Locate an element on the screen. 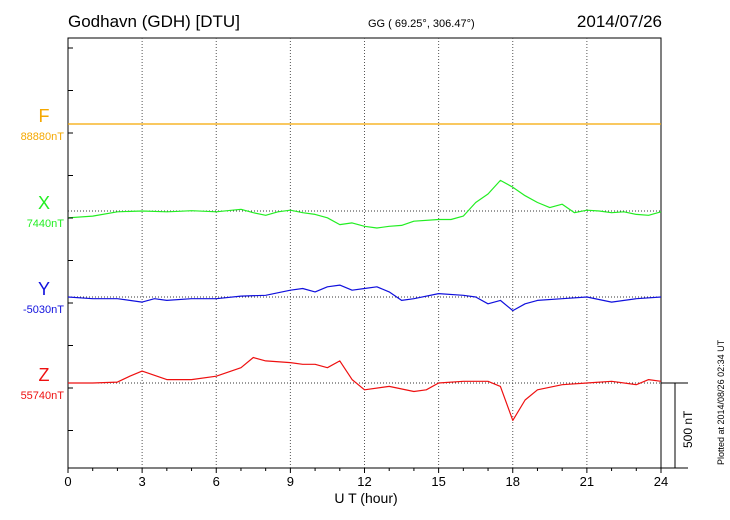 The height and width of the screenshot is (520, 730). x-tick-label: 21 is located at coordinates (587, 481).